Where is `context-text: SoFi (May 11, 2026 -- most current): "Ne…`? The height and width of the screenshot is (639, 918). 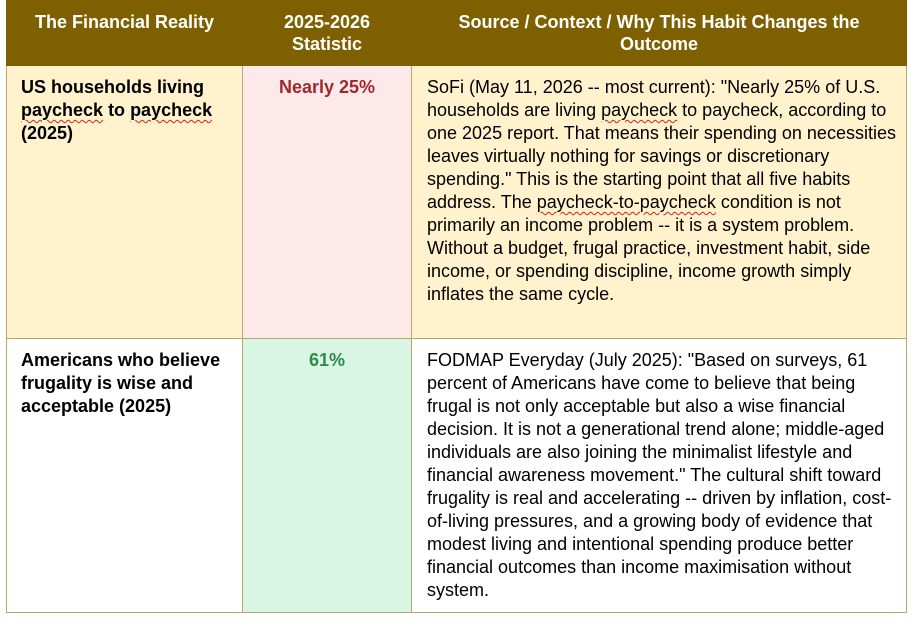 context-text: SoFi (May 11, 2026 -- most current): "Ne… is located at coordinates (654, 98).